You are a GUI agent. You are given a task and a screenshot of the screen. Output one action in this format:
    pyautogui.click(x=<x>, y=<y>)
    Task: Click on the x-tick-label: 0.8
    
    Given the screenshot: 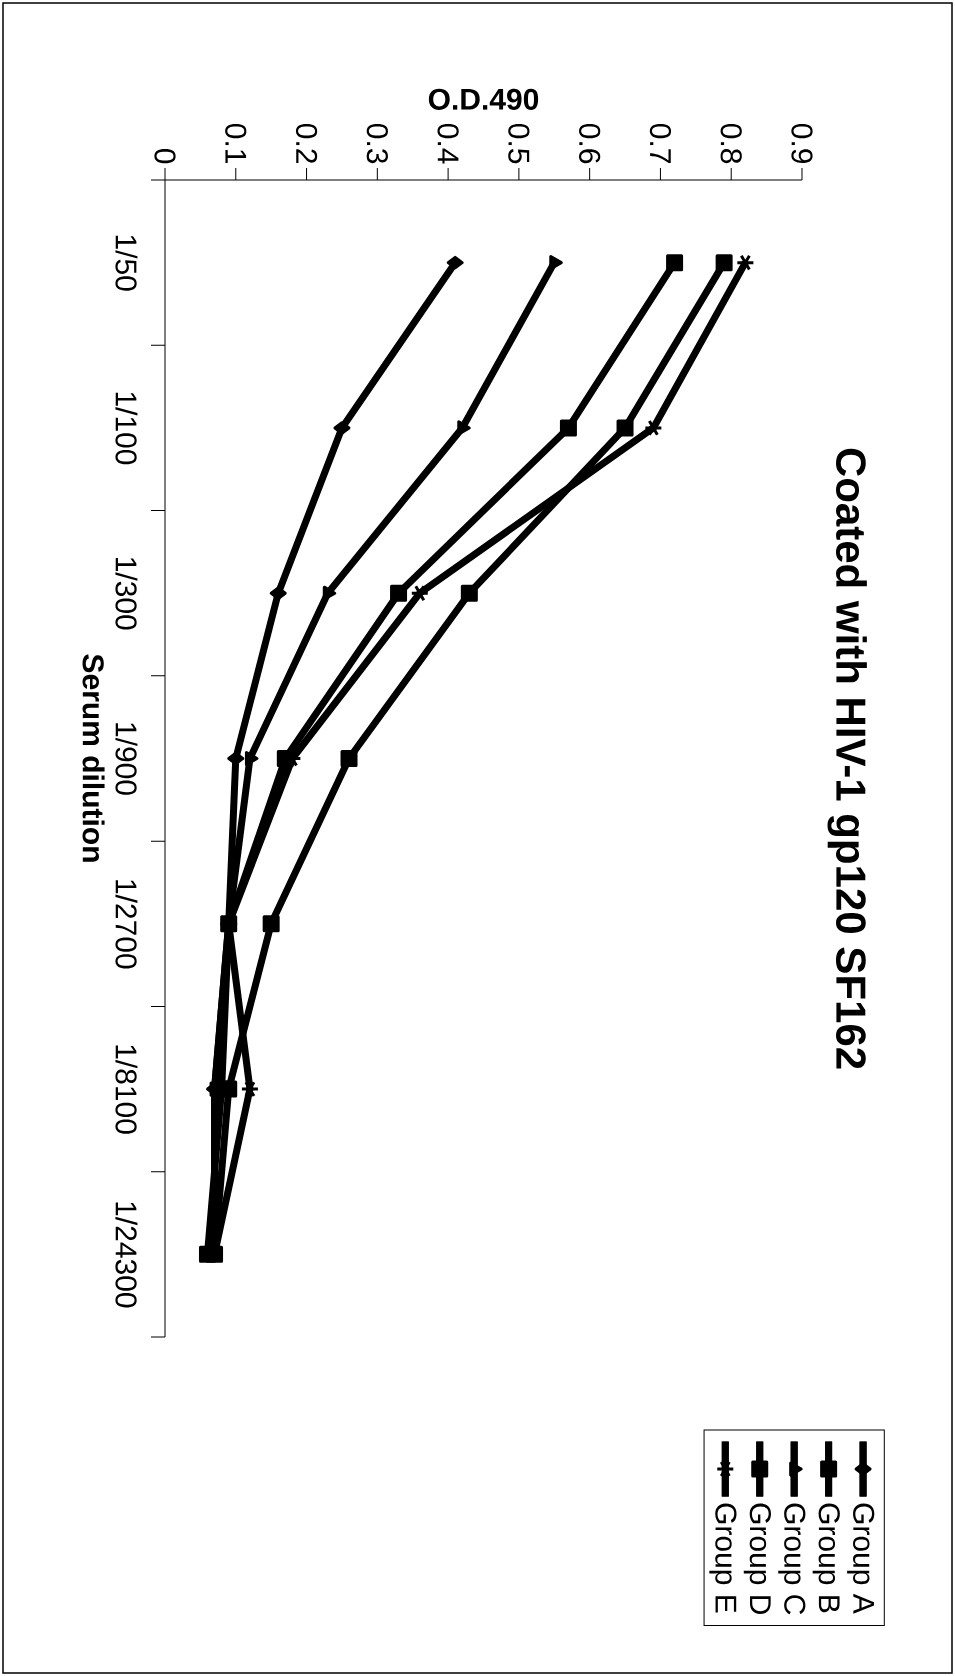 What is the action you would take?
    pyautogui.click(x=731, y=143)
    